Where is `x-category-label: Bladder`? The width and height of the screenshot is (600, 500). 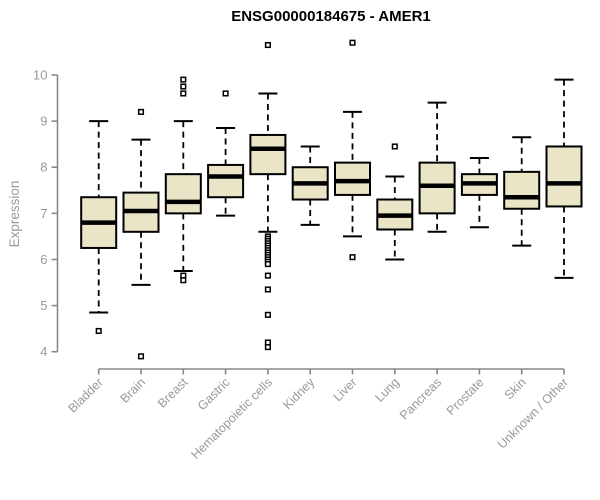 x-category-label: Bladder is located at coordinates (85, 395).